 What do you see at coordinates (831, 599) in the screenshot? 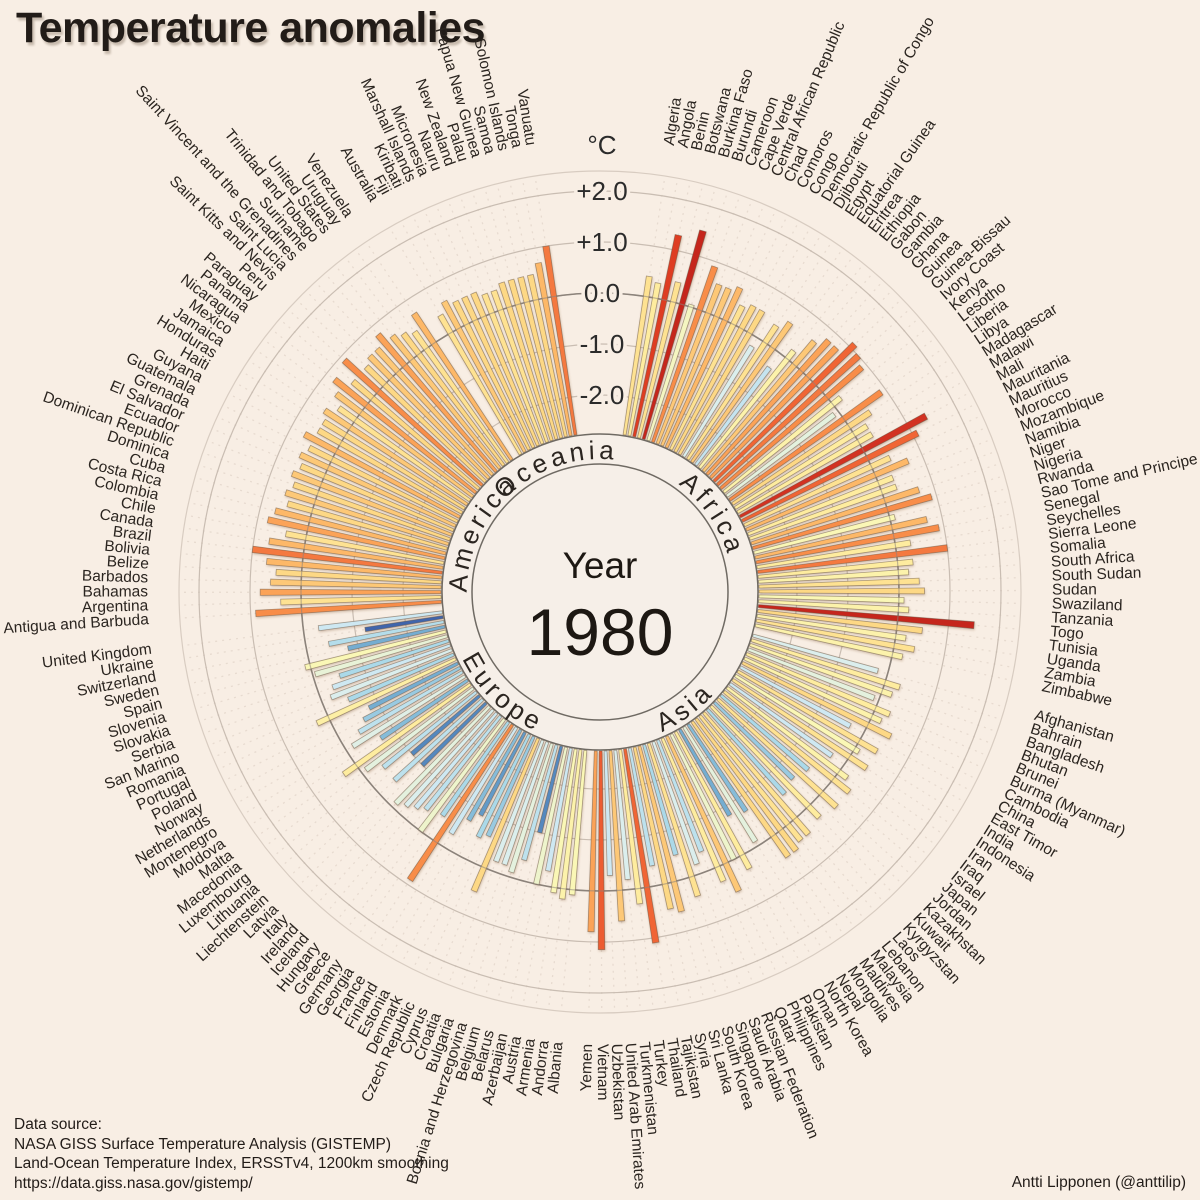
I see `bar-swaziland` at bounding box center [831, 599].